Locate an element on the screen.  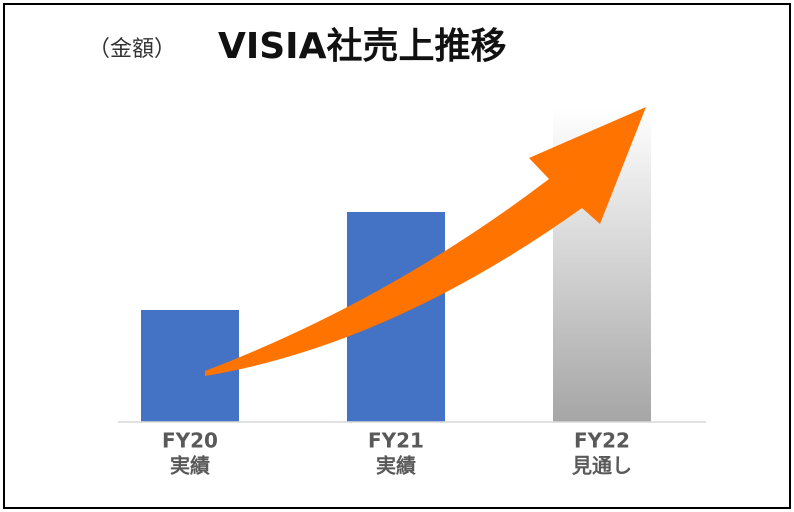
x-tick-label: FY20 is located at coordinates (190, 441).